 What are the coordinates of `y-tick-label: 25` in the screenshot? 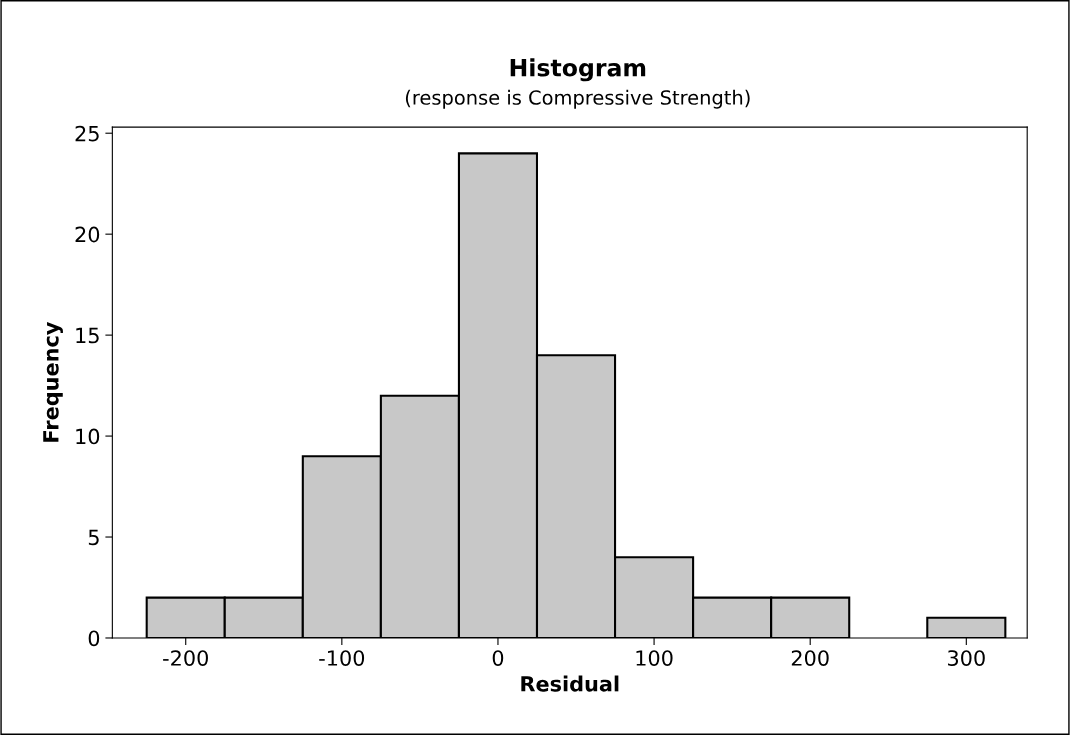 It's located at (87, 133).